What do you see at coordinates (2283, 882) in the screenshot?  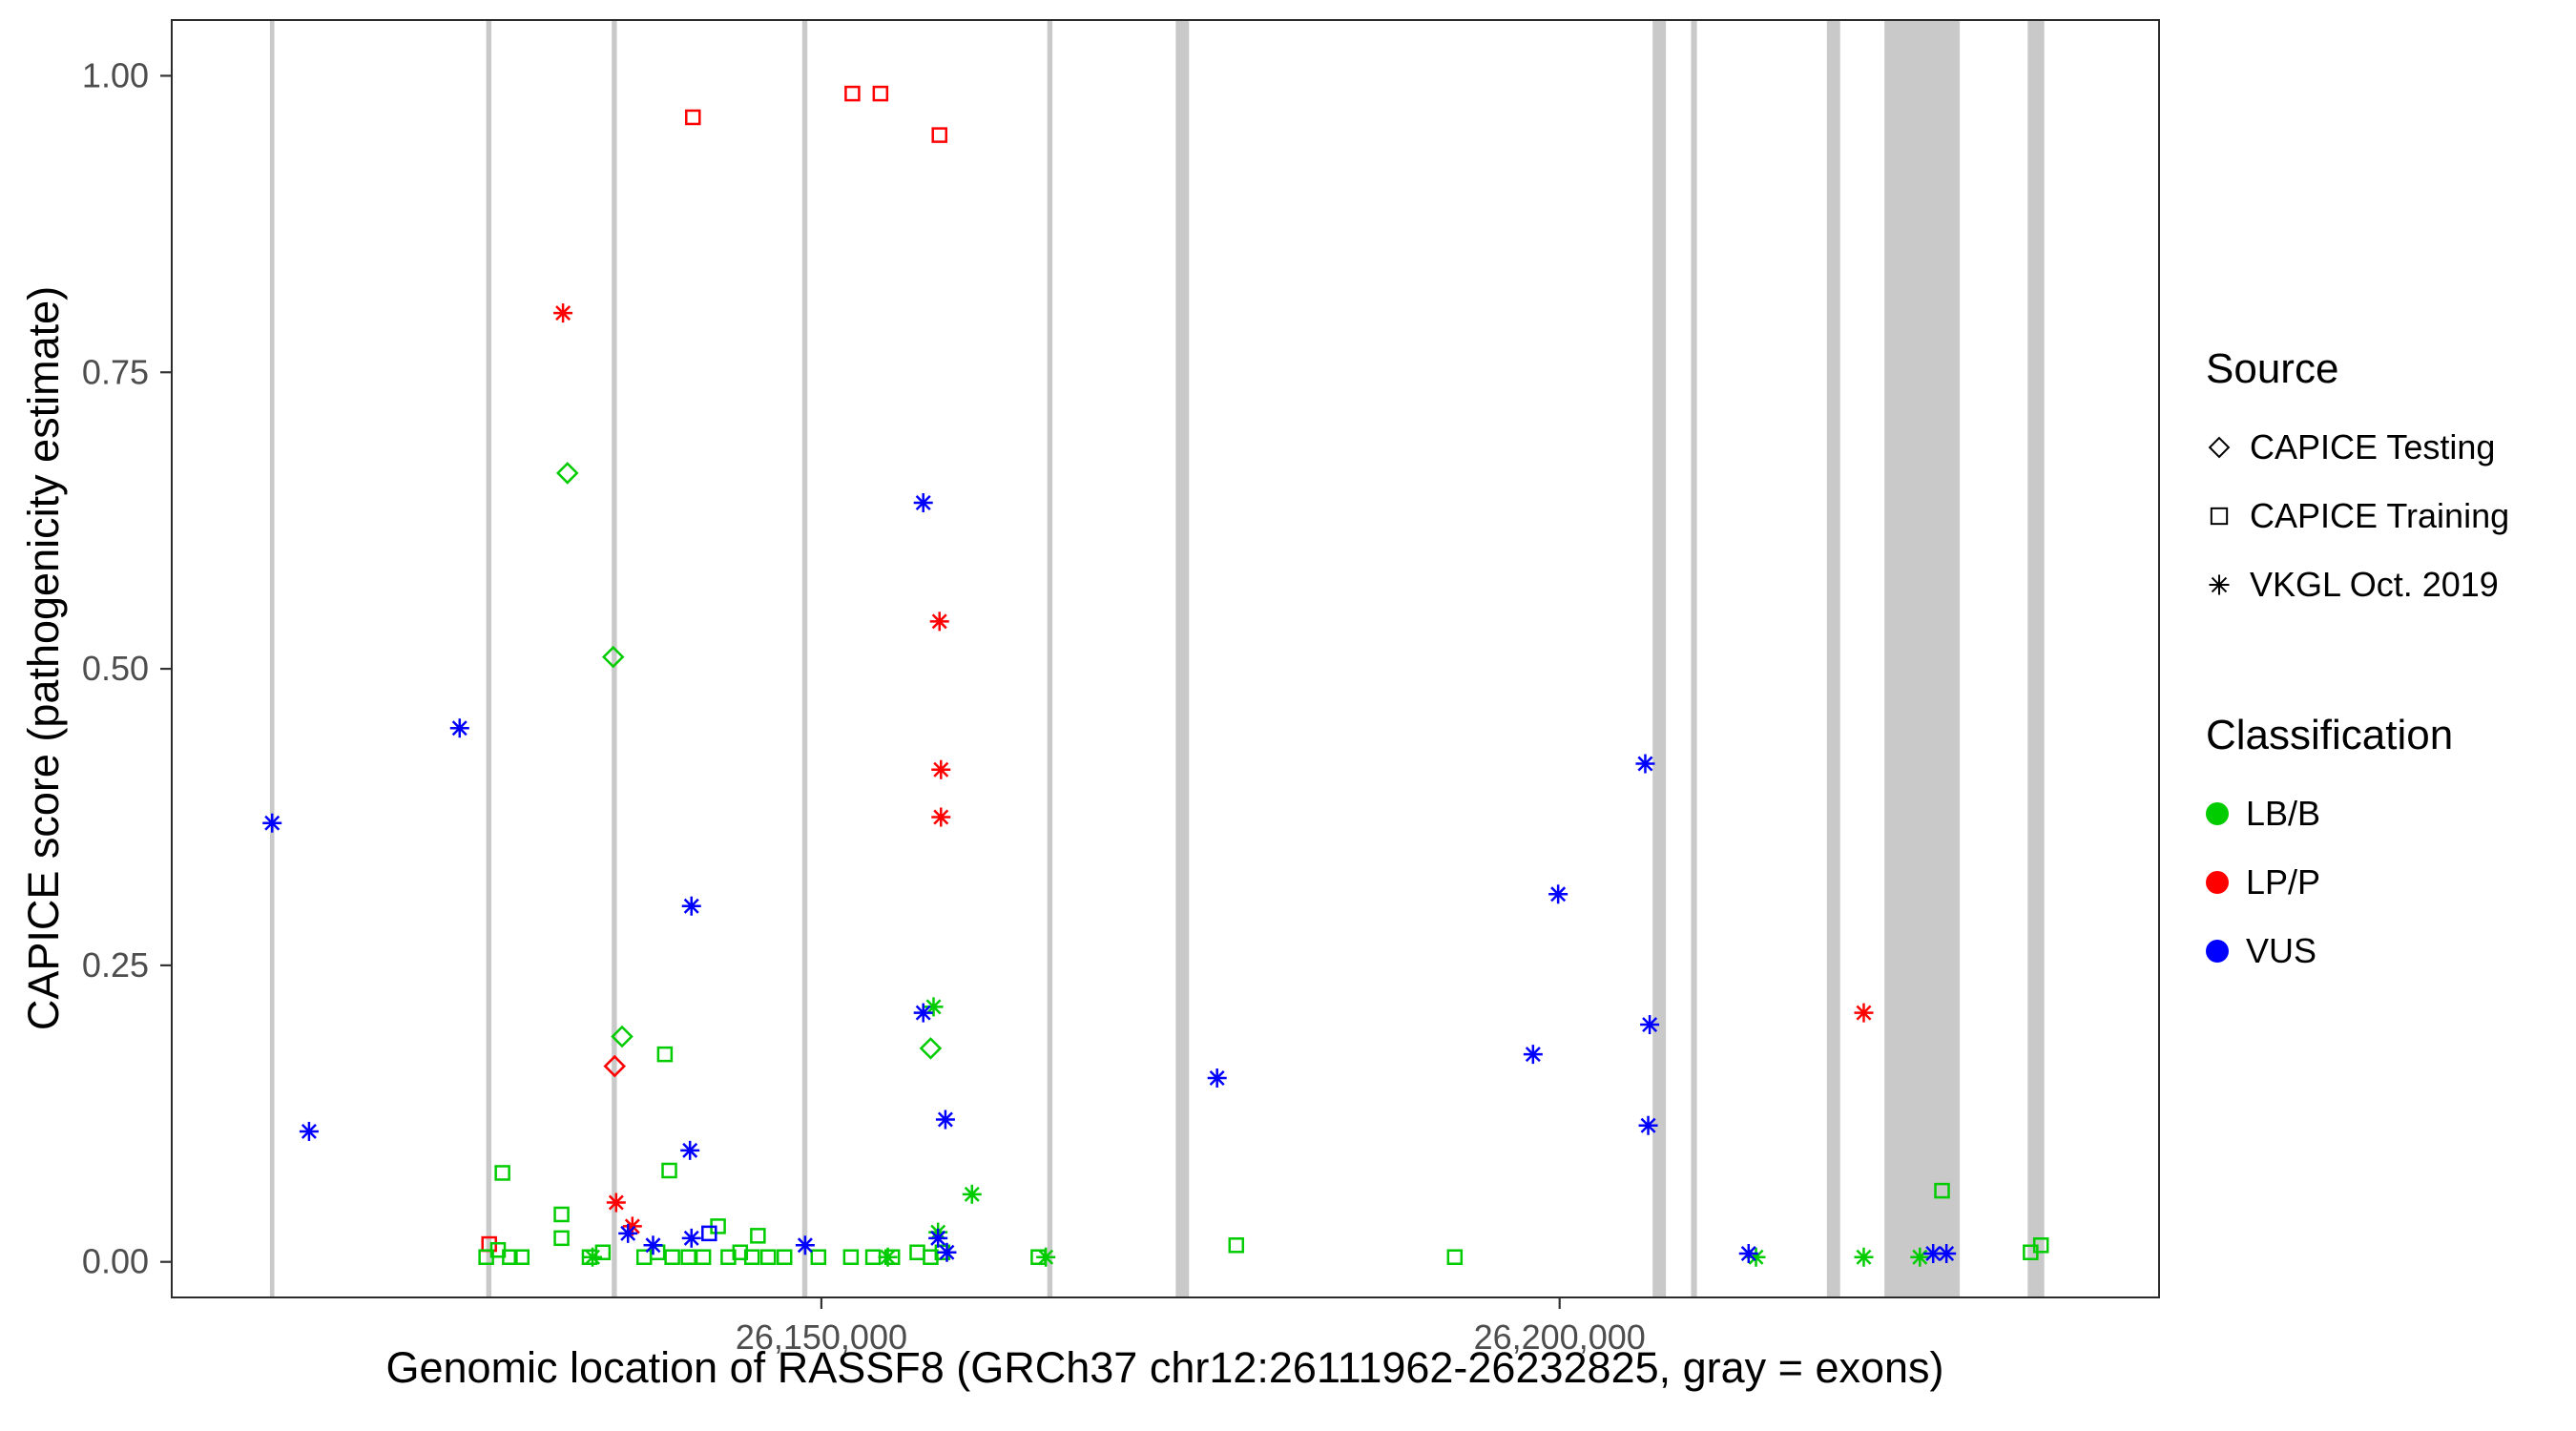 I see `legend-classification-label: LP/P` at bounding box center [2283, 882].